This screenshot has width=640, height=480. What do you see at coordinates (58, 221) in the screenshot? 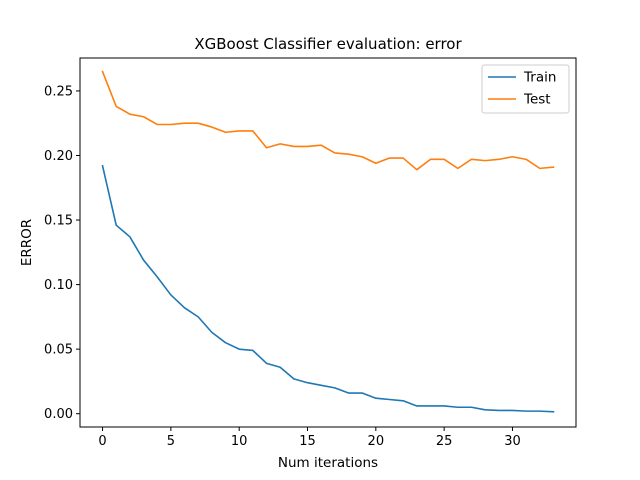
I see `y-tick-label: 0.15` at bounding box center [58, 221].